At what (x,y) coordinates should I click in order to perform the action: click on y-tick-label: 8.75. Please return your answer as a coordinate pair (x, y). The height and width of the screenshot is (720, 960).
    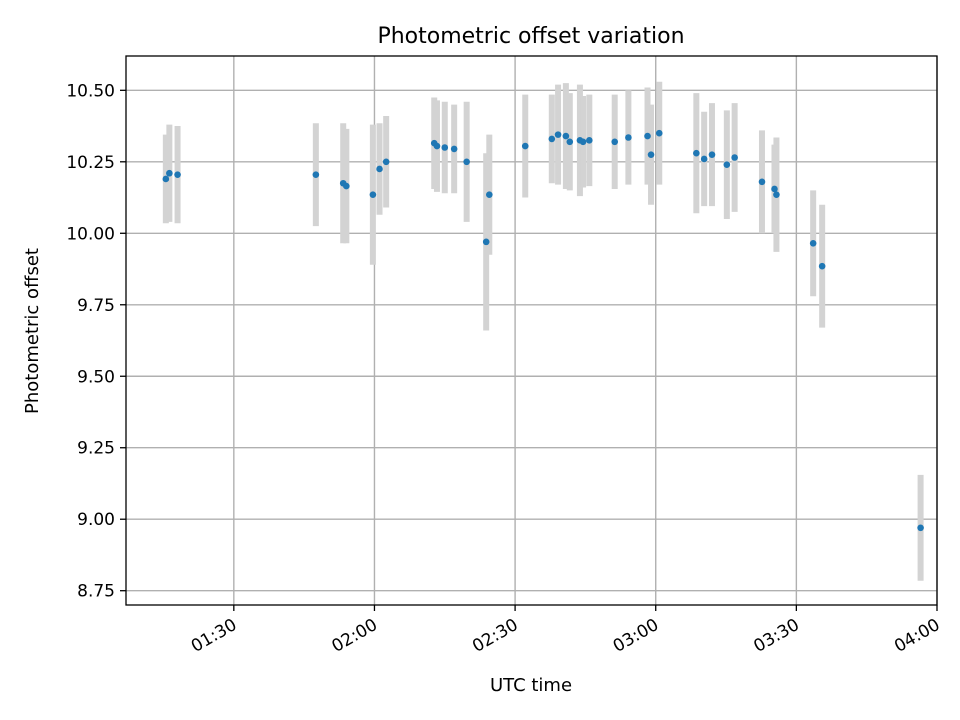
    Looking at the image, I should click on (96, 592).